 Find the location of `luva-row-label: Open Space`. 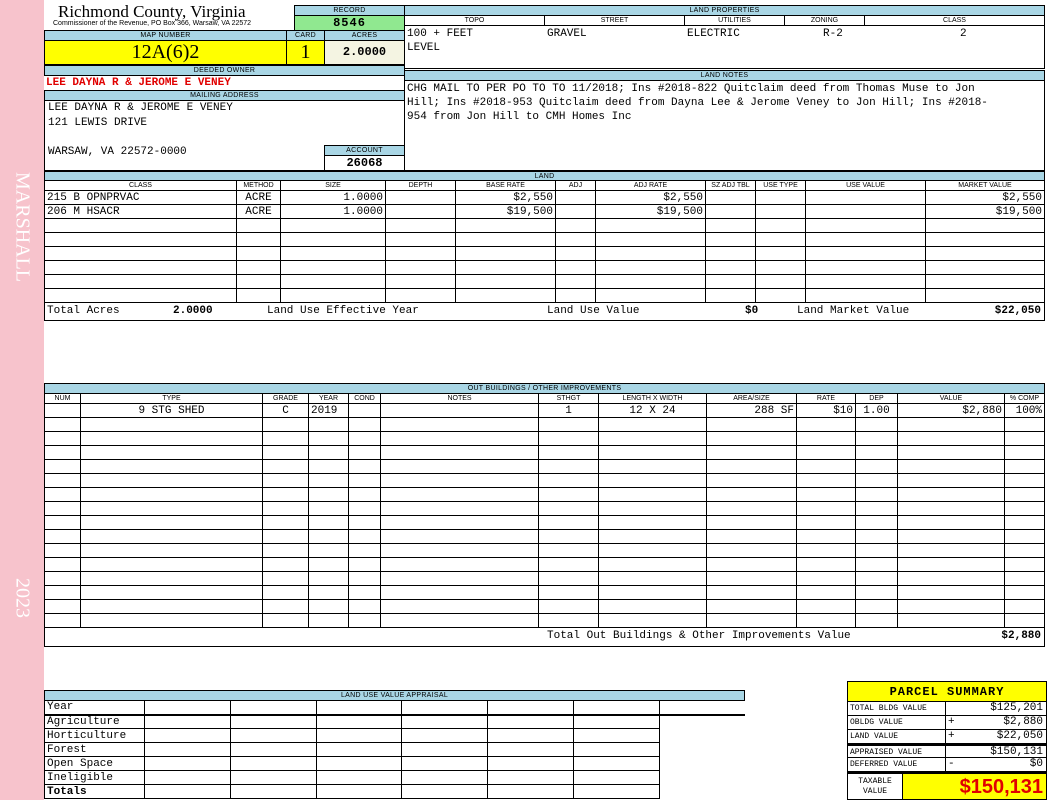

luva-row-label: Open Space is located at coordinates (94, 763).